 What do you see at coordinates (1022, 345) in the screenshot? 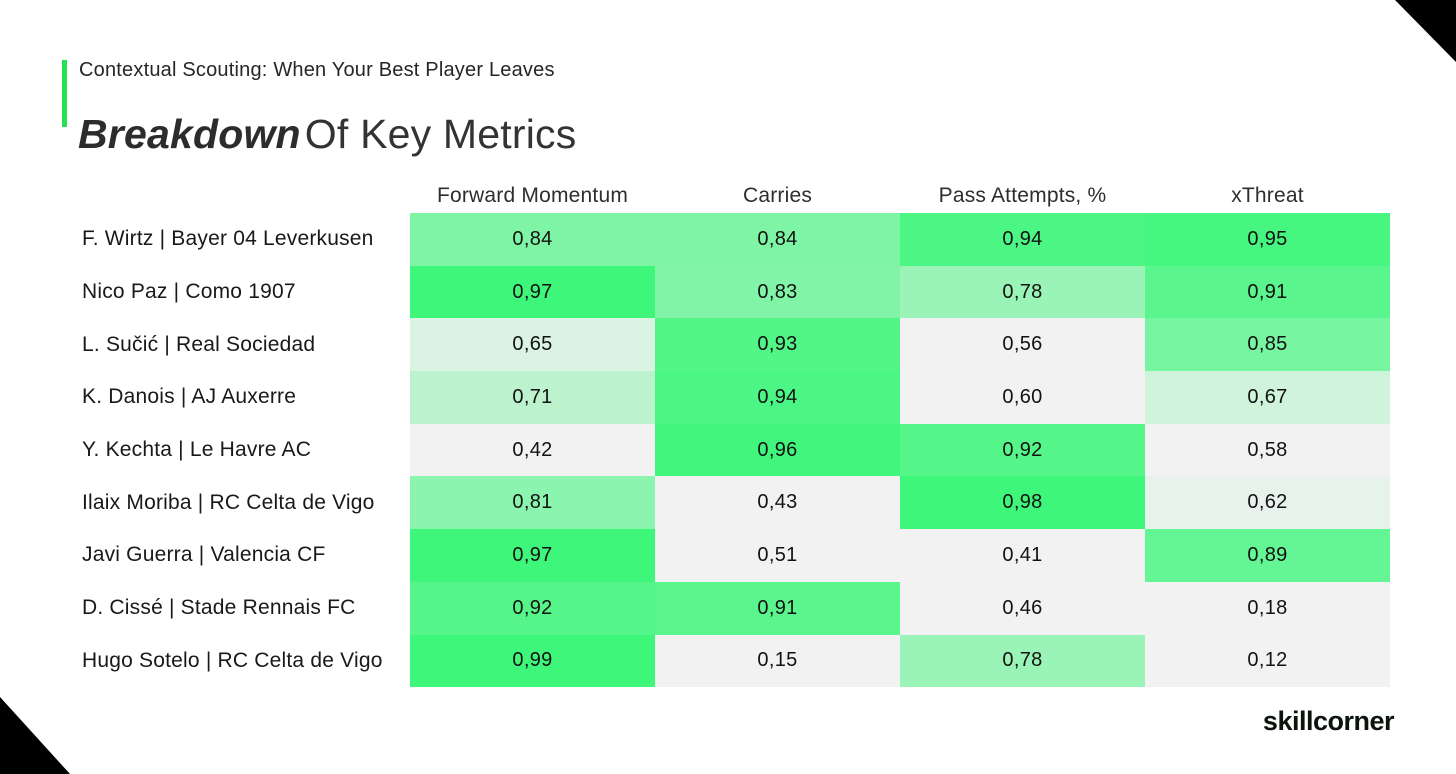
I see `metric-cell: 0,56` at bounding box center [1022, 345].